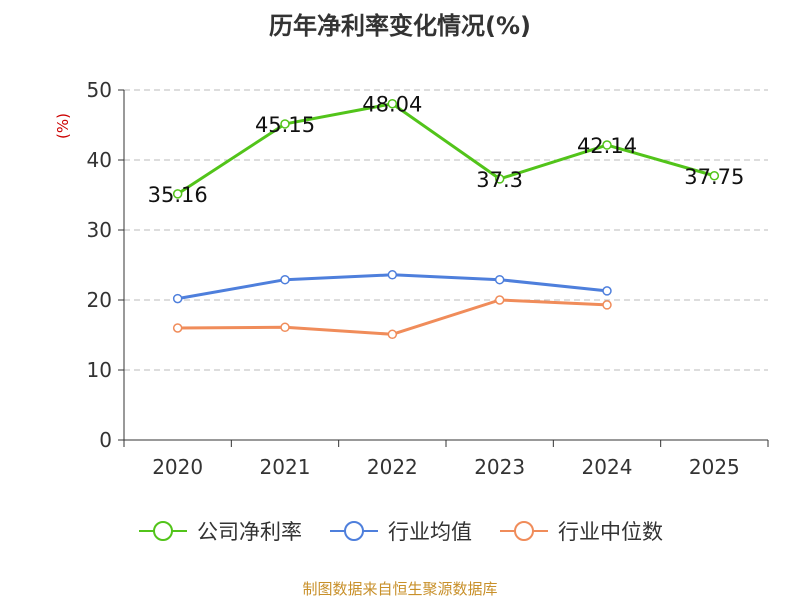 The image size is (800, 600). I want to click on data-label: 35.16, so click(178, 195).